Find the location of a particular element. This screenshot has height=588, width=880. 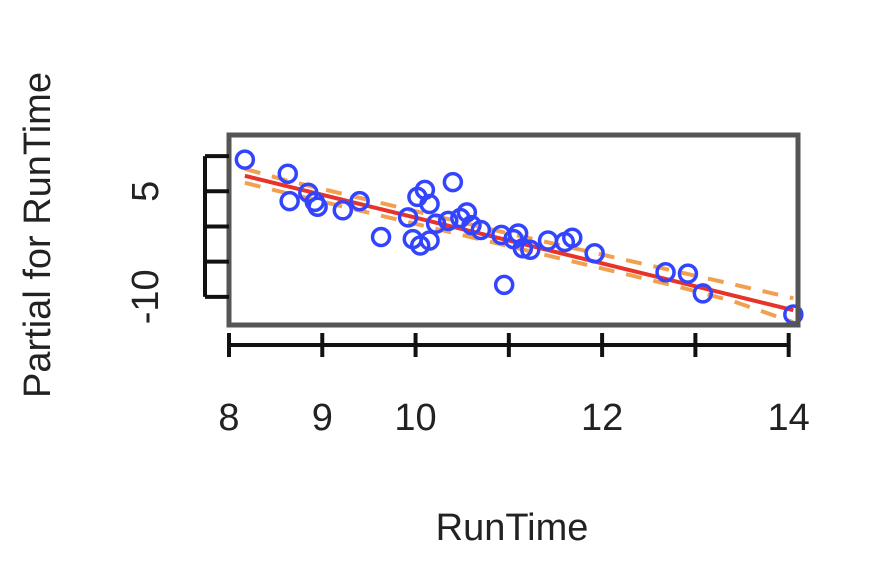

x-tick-label: 9 is located at coordinates (322, 418).